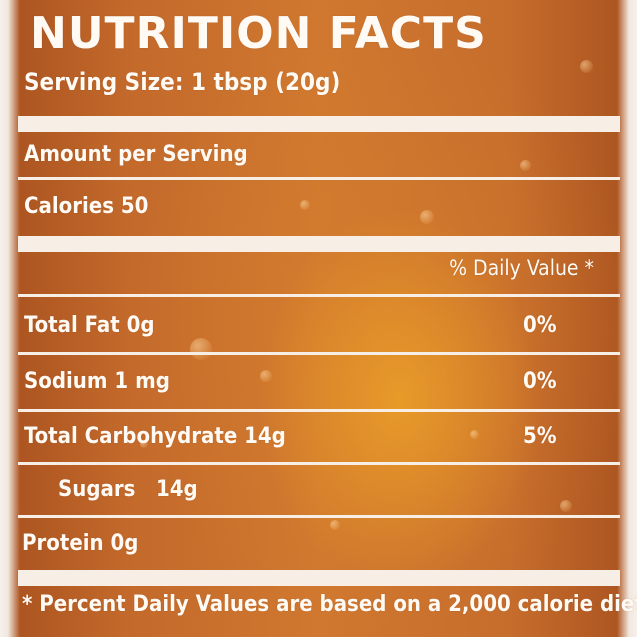 The image size is (637, 637). What do you see at coordinates (136, 154) in the screenshot?
I see `amount-per-serving: Amount per Serving` at bounding box center [136, 154].